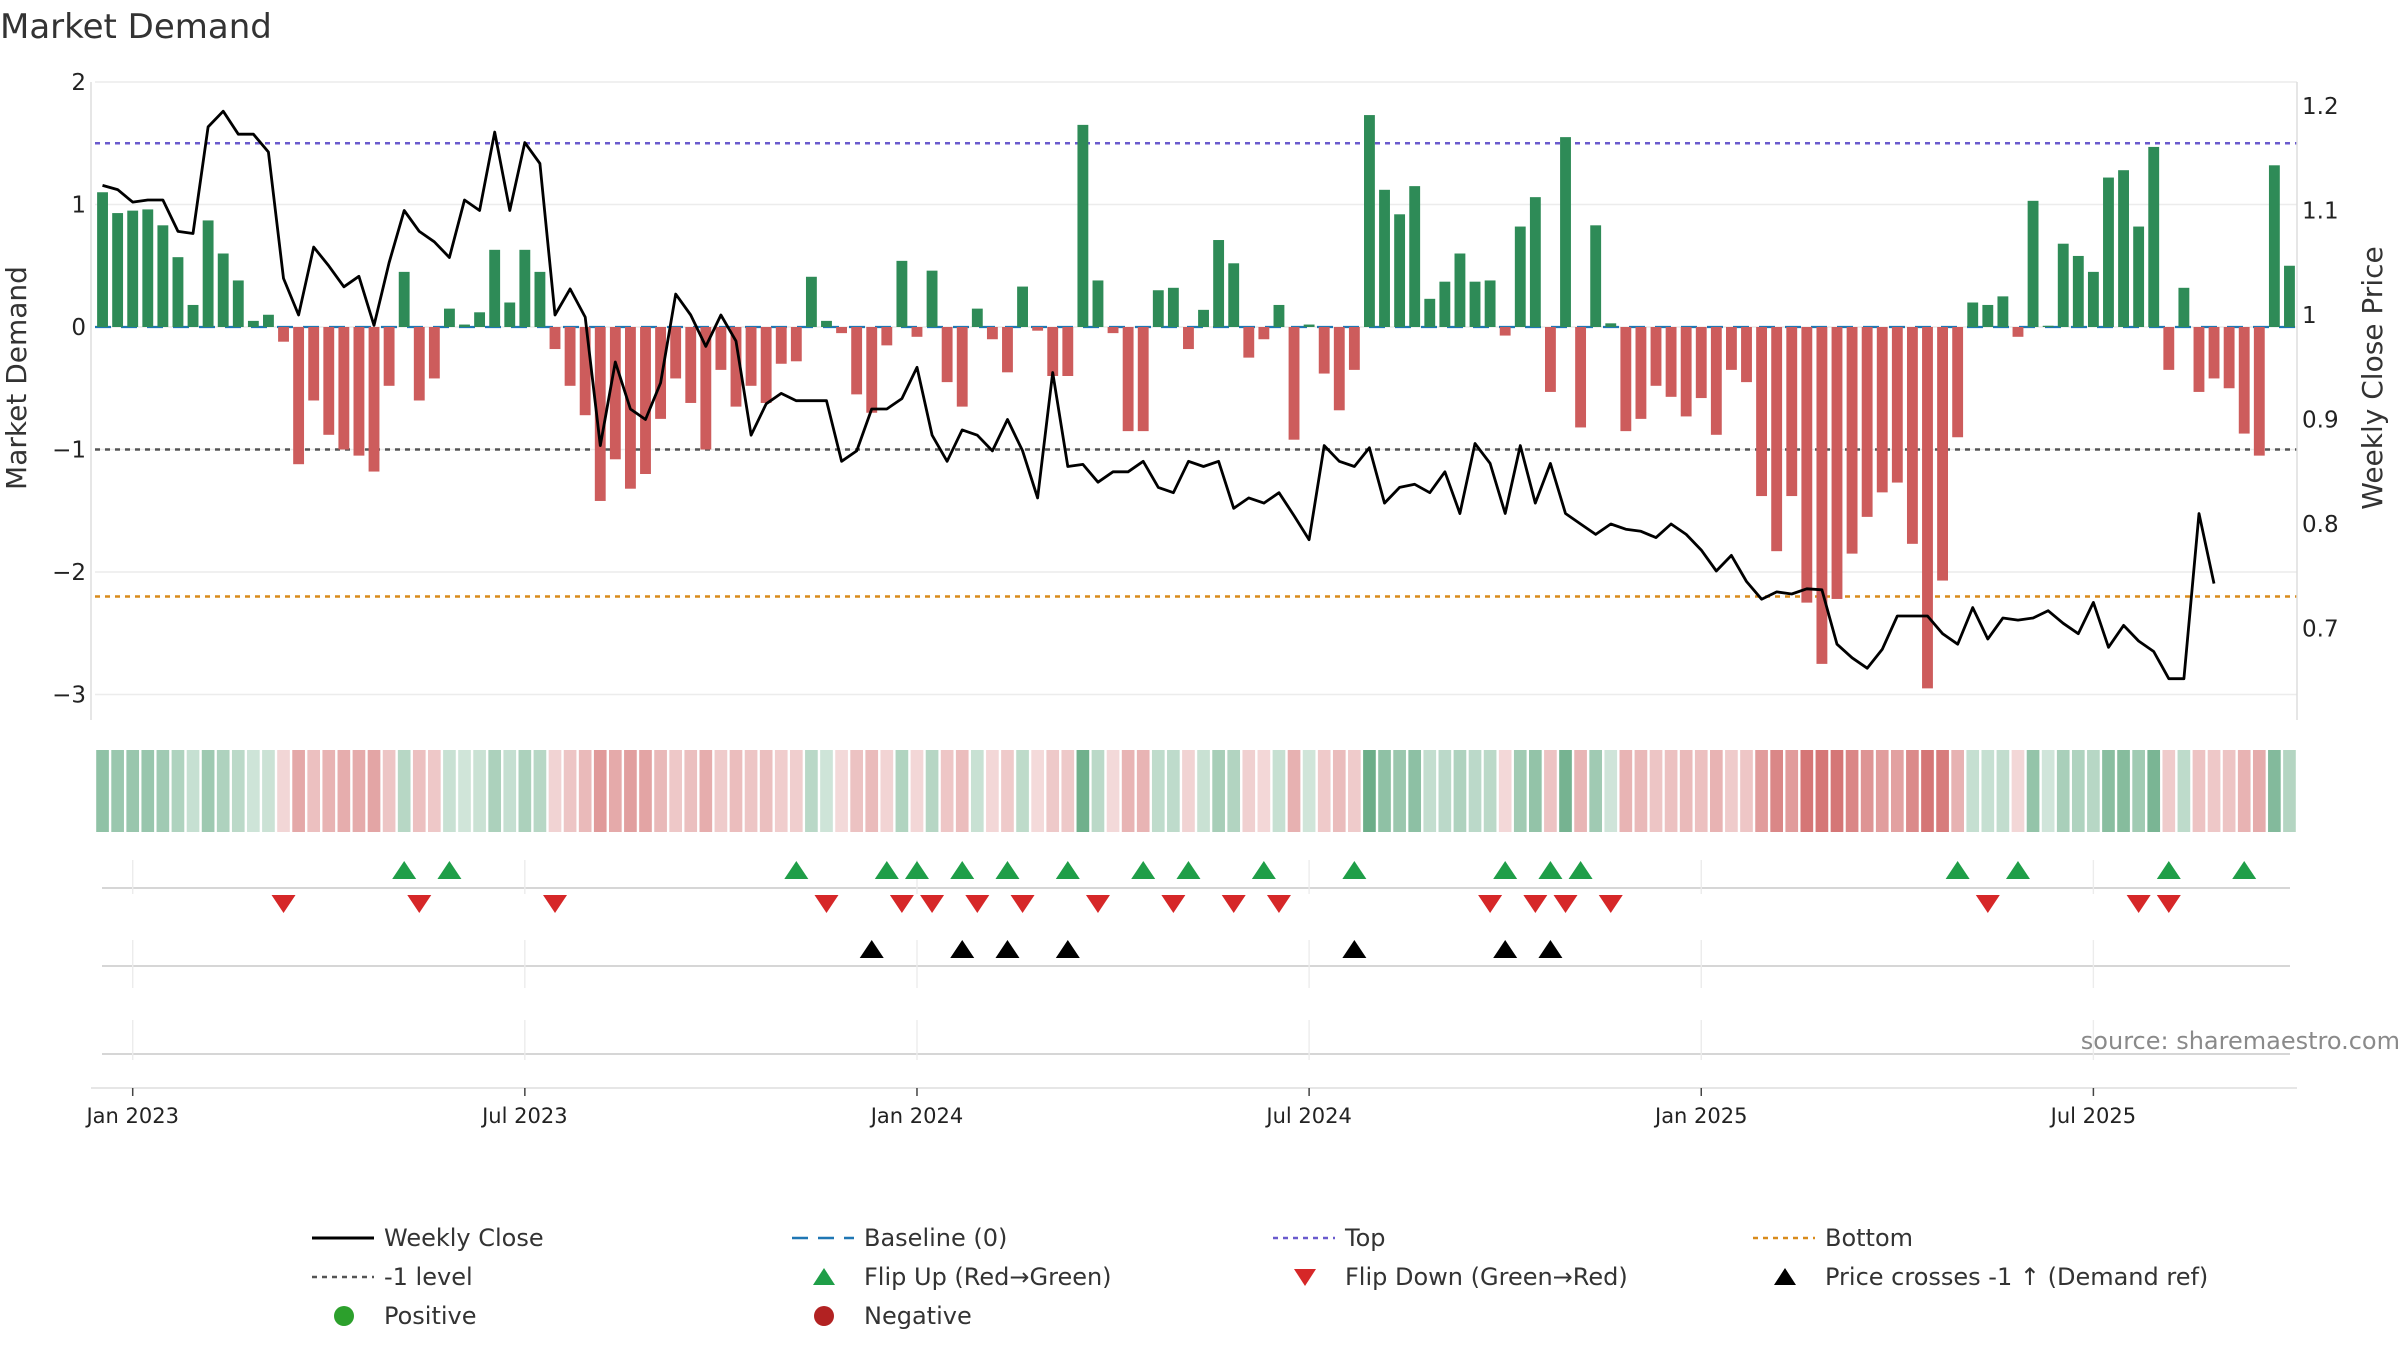 This screenshot has height=1350, width=2400. I want to click on legend-label: -1 level, so click(428, 1277).